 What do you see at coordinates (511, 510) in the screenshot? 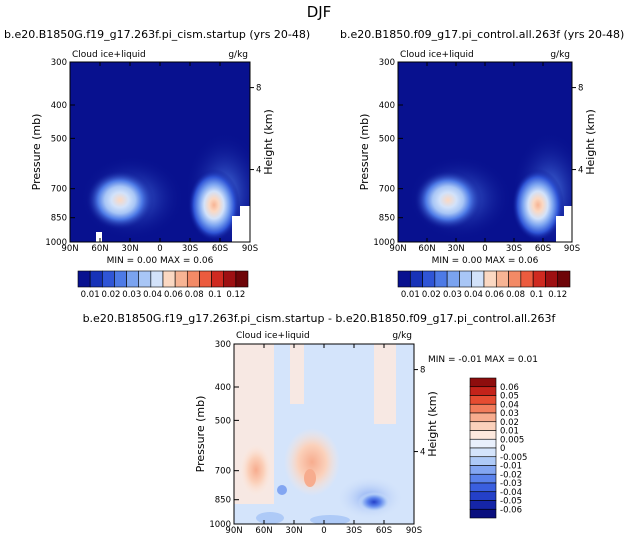
I see `colorbar-label: -0.06` at bounding box center [511, 510].